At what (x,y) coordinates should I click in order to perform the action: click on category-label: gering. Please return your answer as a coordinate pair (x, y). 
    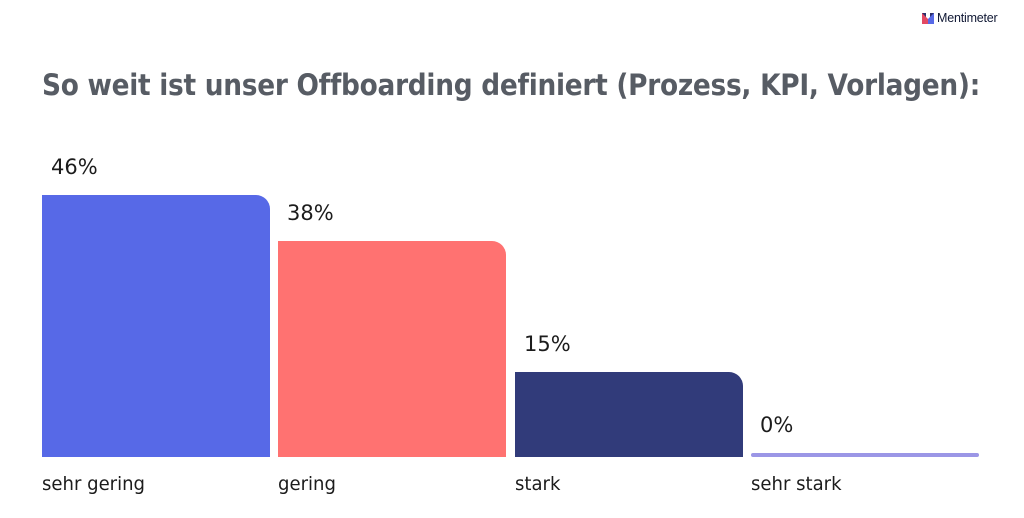
    Looking at the image, I should click on (307, 484).